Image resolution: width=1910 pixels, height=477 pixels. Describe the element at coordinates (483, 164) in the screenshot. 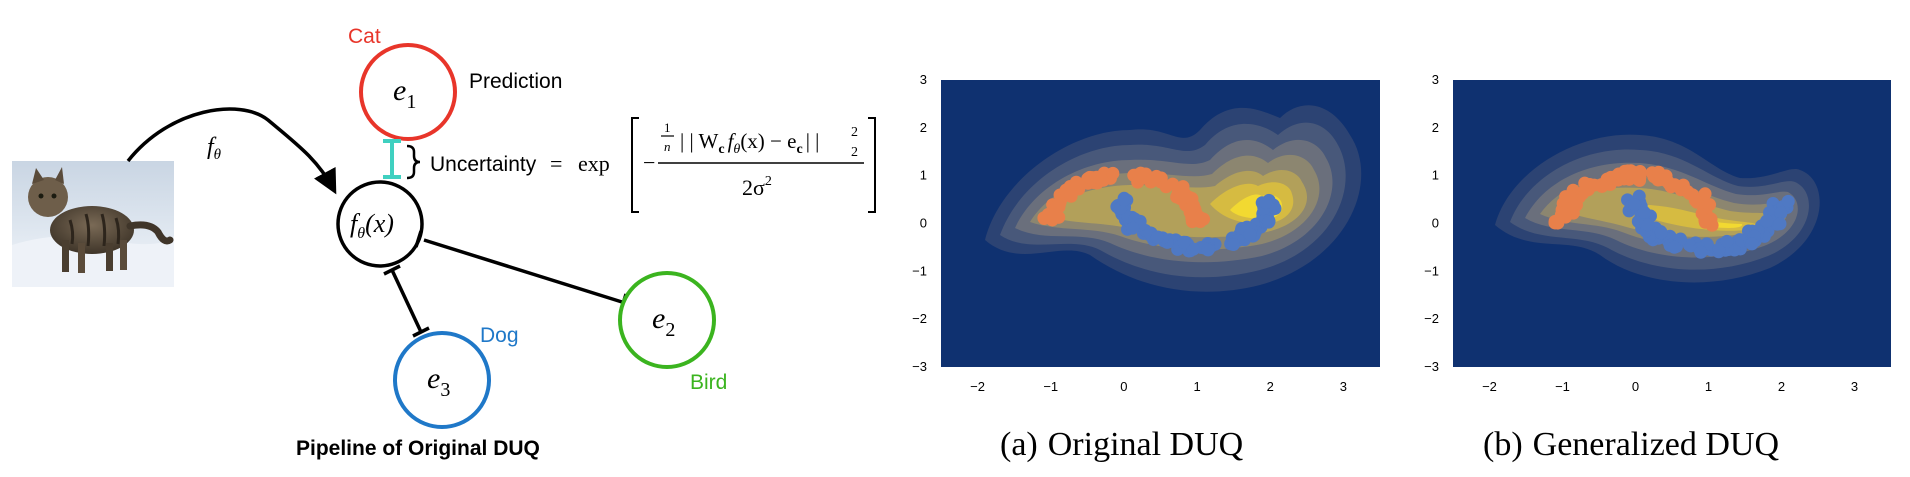

I see `svg-text: Uncertainty` at that location.